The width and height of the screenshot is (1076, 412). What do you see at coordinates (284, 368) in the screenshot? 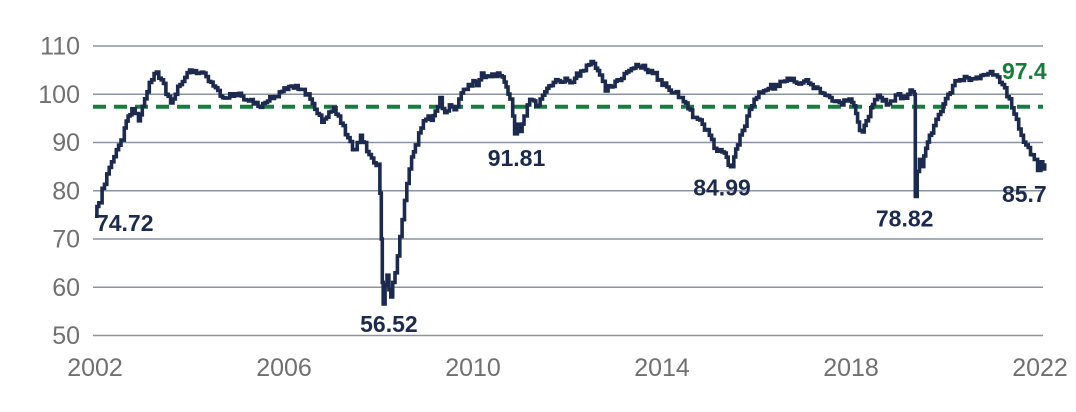
I see `x-tick-label: 2006` at bounding box center [284, 368].